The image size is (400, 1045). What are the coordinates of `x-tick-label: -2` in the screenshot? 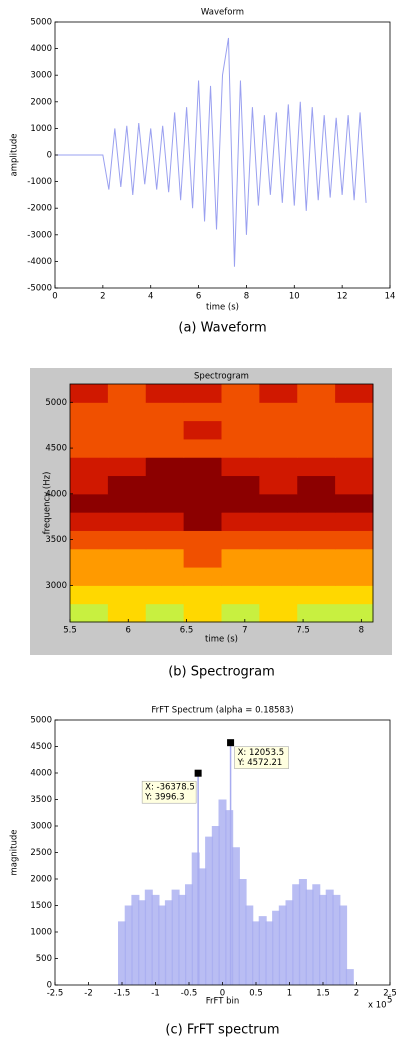 It's located at (88, 994).